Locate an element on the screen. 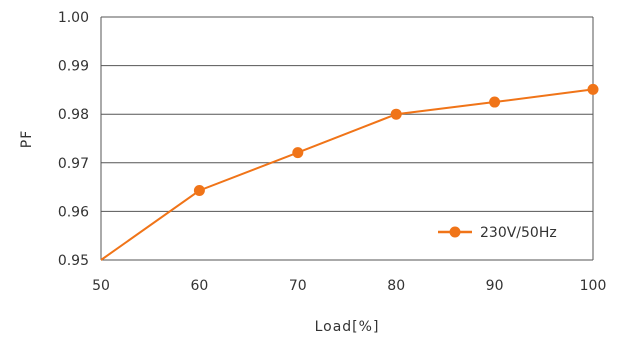  x-axis-title: Load[%] is located at coordinates (347, 327).